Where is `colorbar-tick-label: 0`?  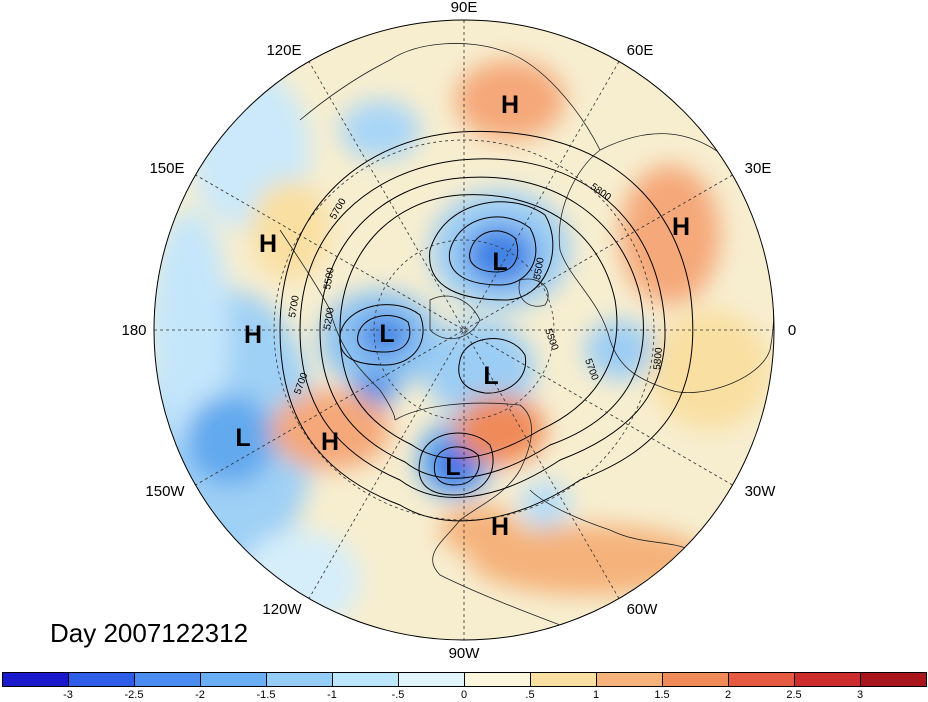
colorbar-tick-label: 0 is located at coordinates (464, 695).